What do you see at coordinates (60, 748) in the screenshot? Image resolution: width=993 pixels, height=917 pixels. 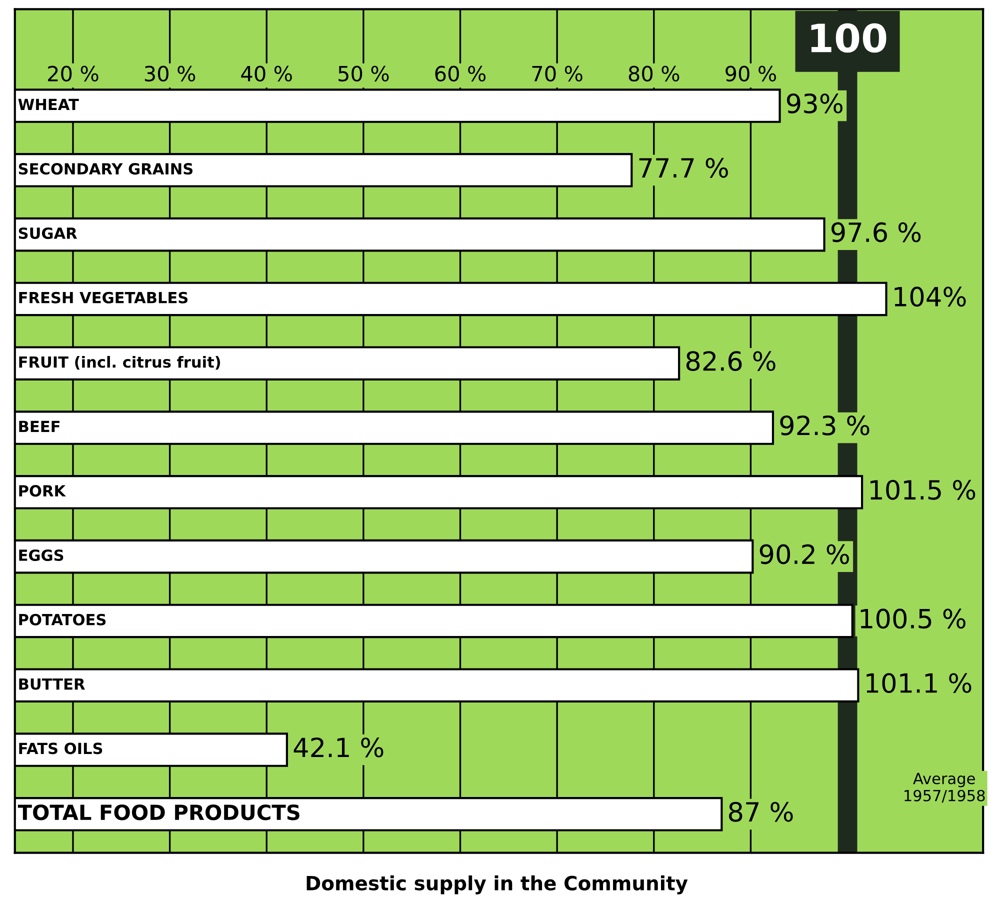 I see `y-tick-label: FATS OILS` at bounding box center [60, 748].